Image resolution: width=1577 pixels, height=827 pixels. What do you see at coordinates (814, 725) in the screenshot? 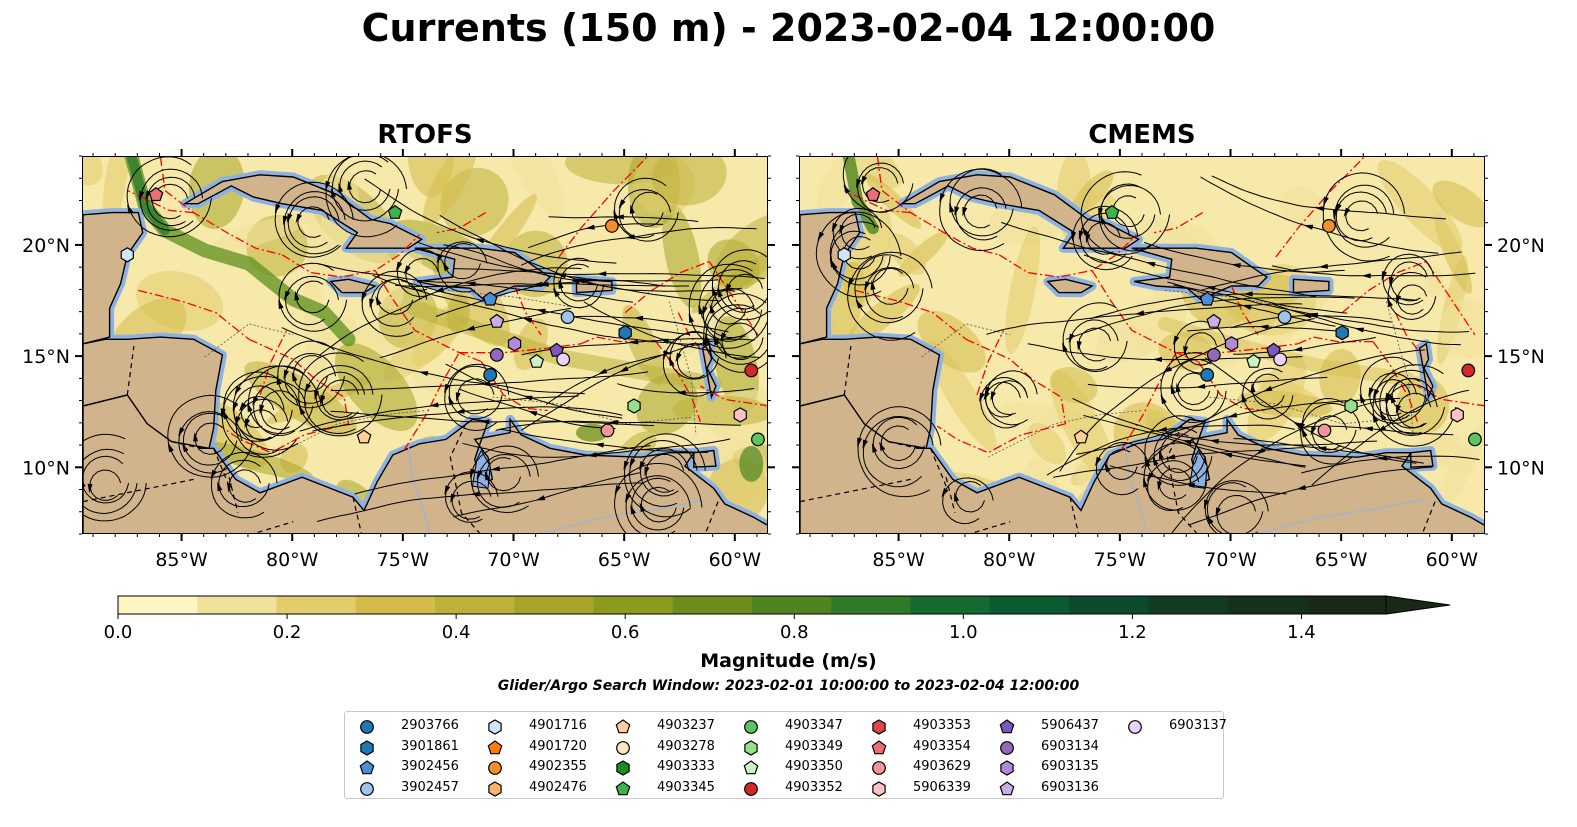
I see `legend-label: 4903347` at bounding box center [814, 725].